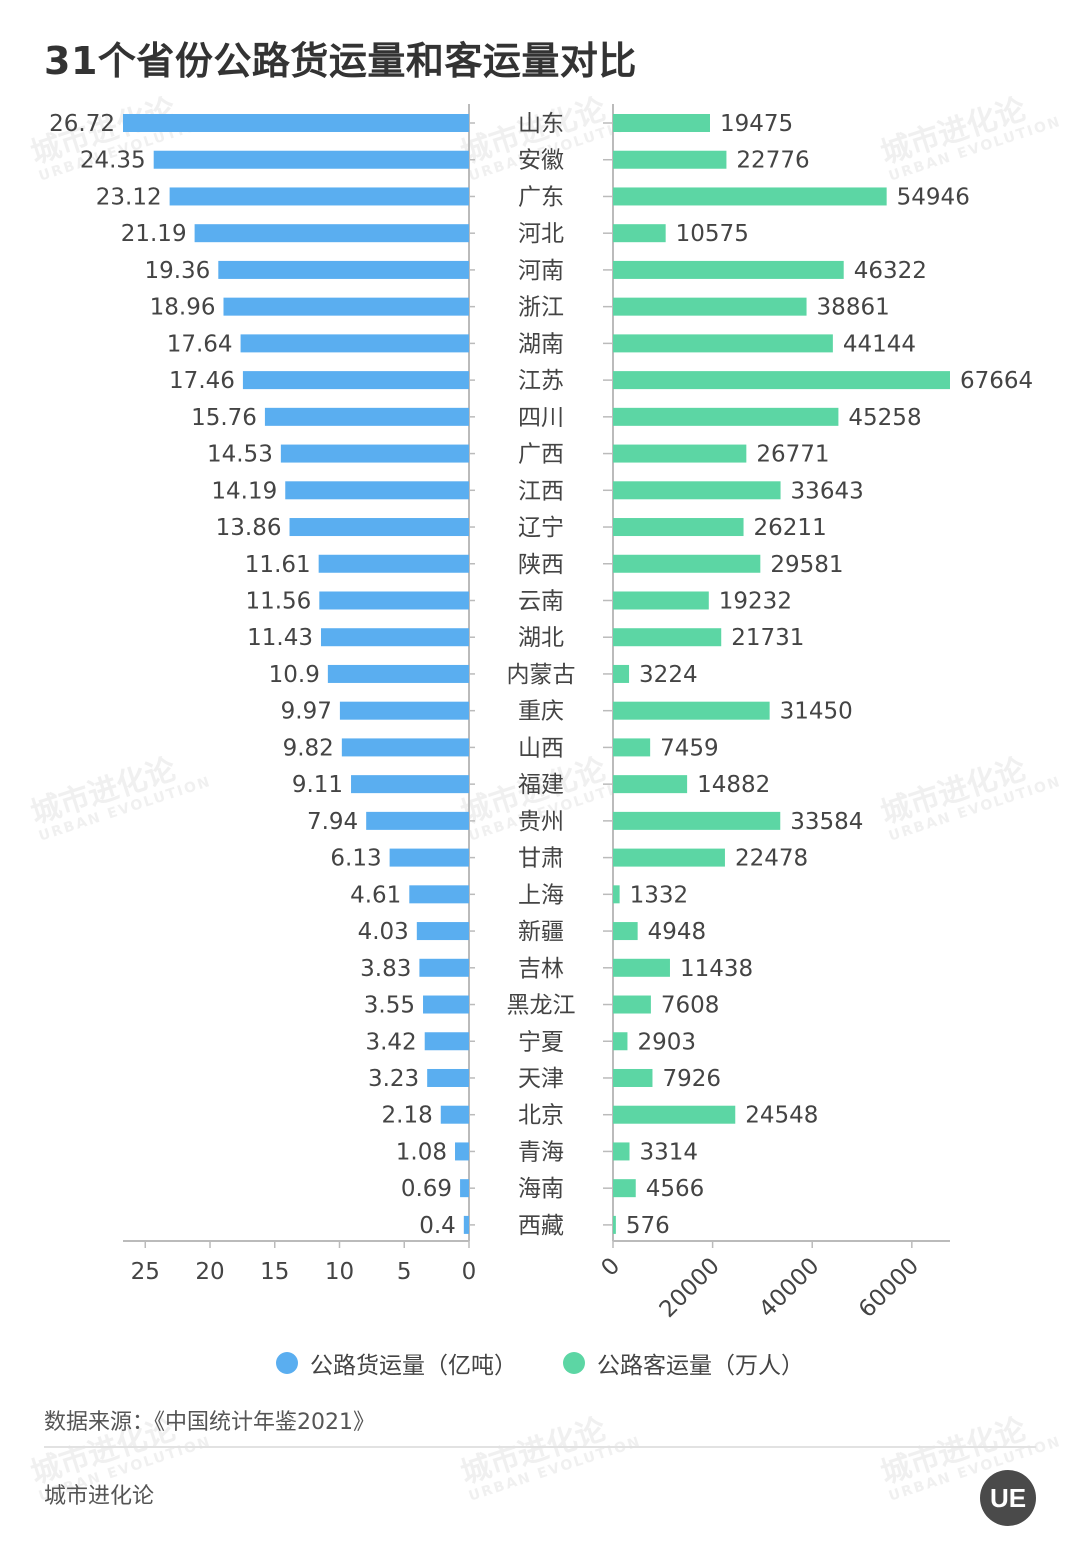  Describe the element at coordinates (700, 1366) in the screenshot. I see `legend-passenger-label: 公路客运量（万人）` at that location.